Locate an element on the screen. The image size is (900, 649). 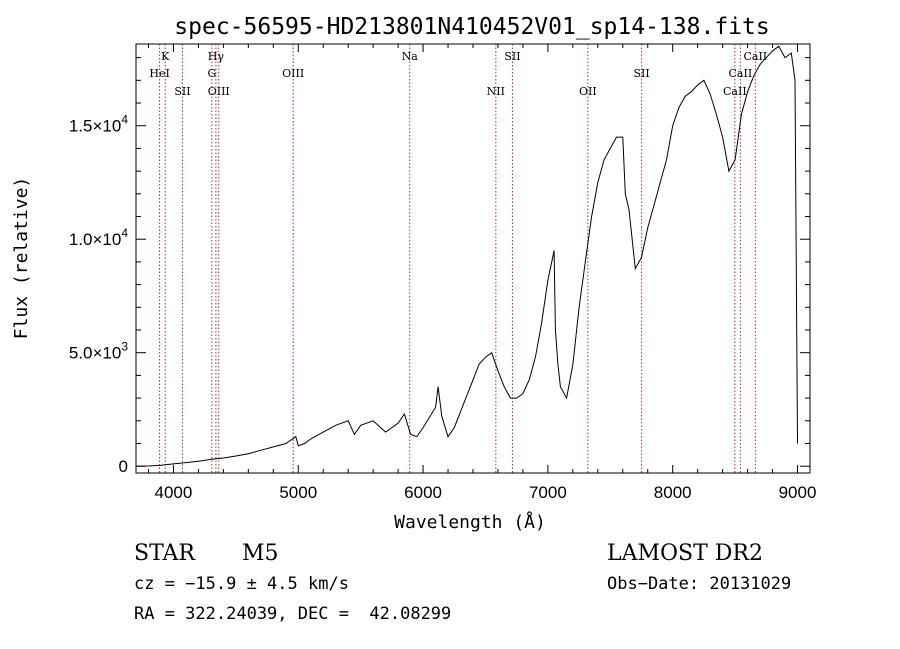
object-class: STAR is located at coordinates (164, 553).